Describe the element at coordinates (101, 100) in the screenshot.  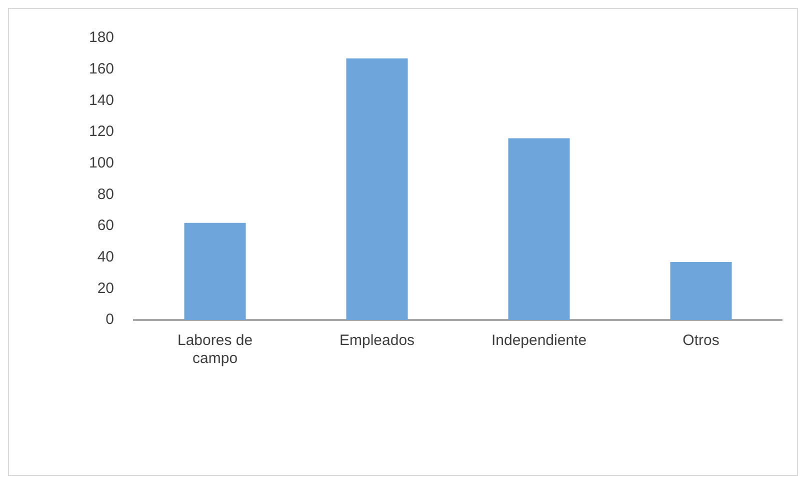
I see `y-tick-label: 140` at that location.